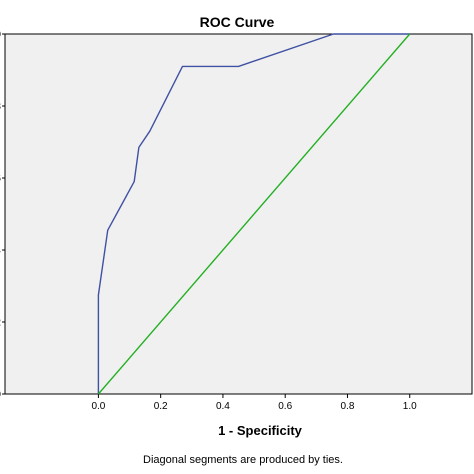 The height and width of the screenshot is (474, 474). Describe the element at coordinates (285, 406) in the screenshot. I see `x-tick-label: 0.6` at that location.